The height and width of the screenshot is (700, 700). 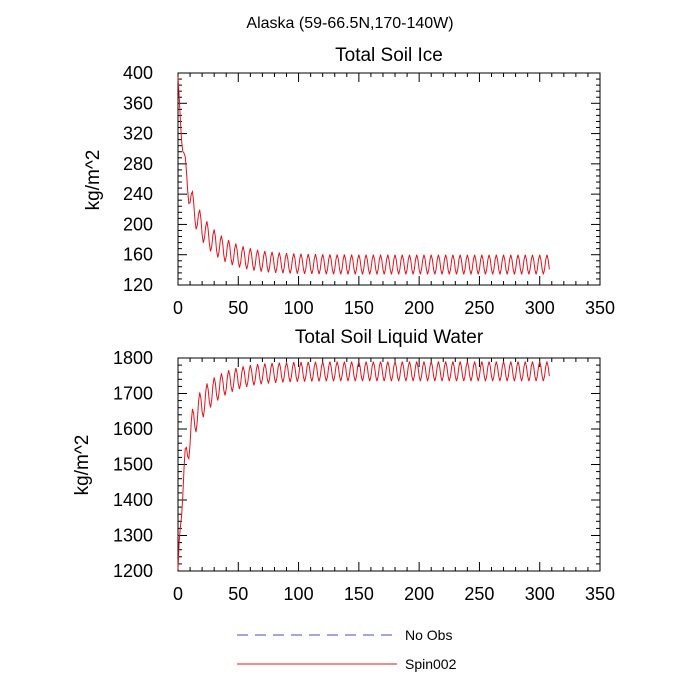 I want to click on y-tick-label: 120, so click(x=138, y=285).